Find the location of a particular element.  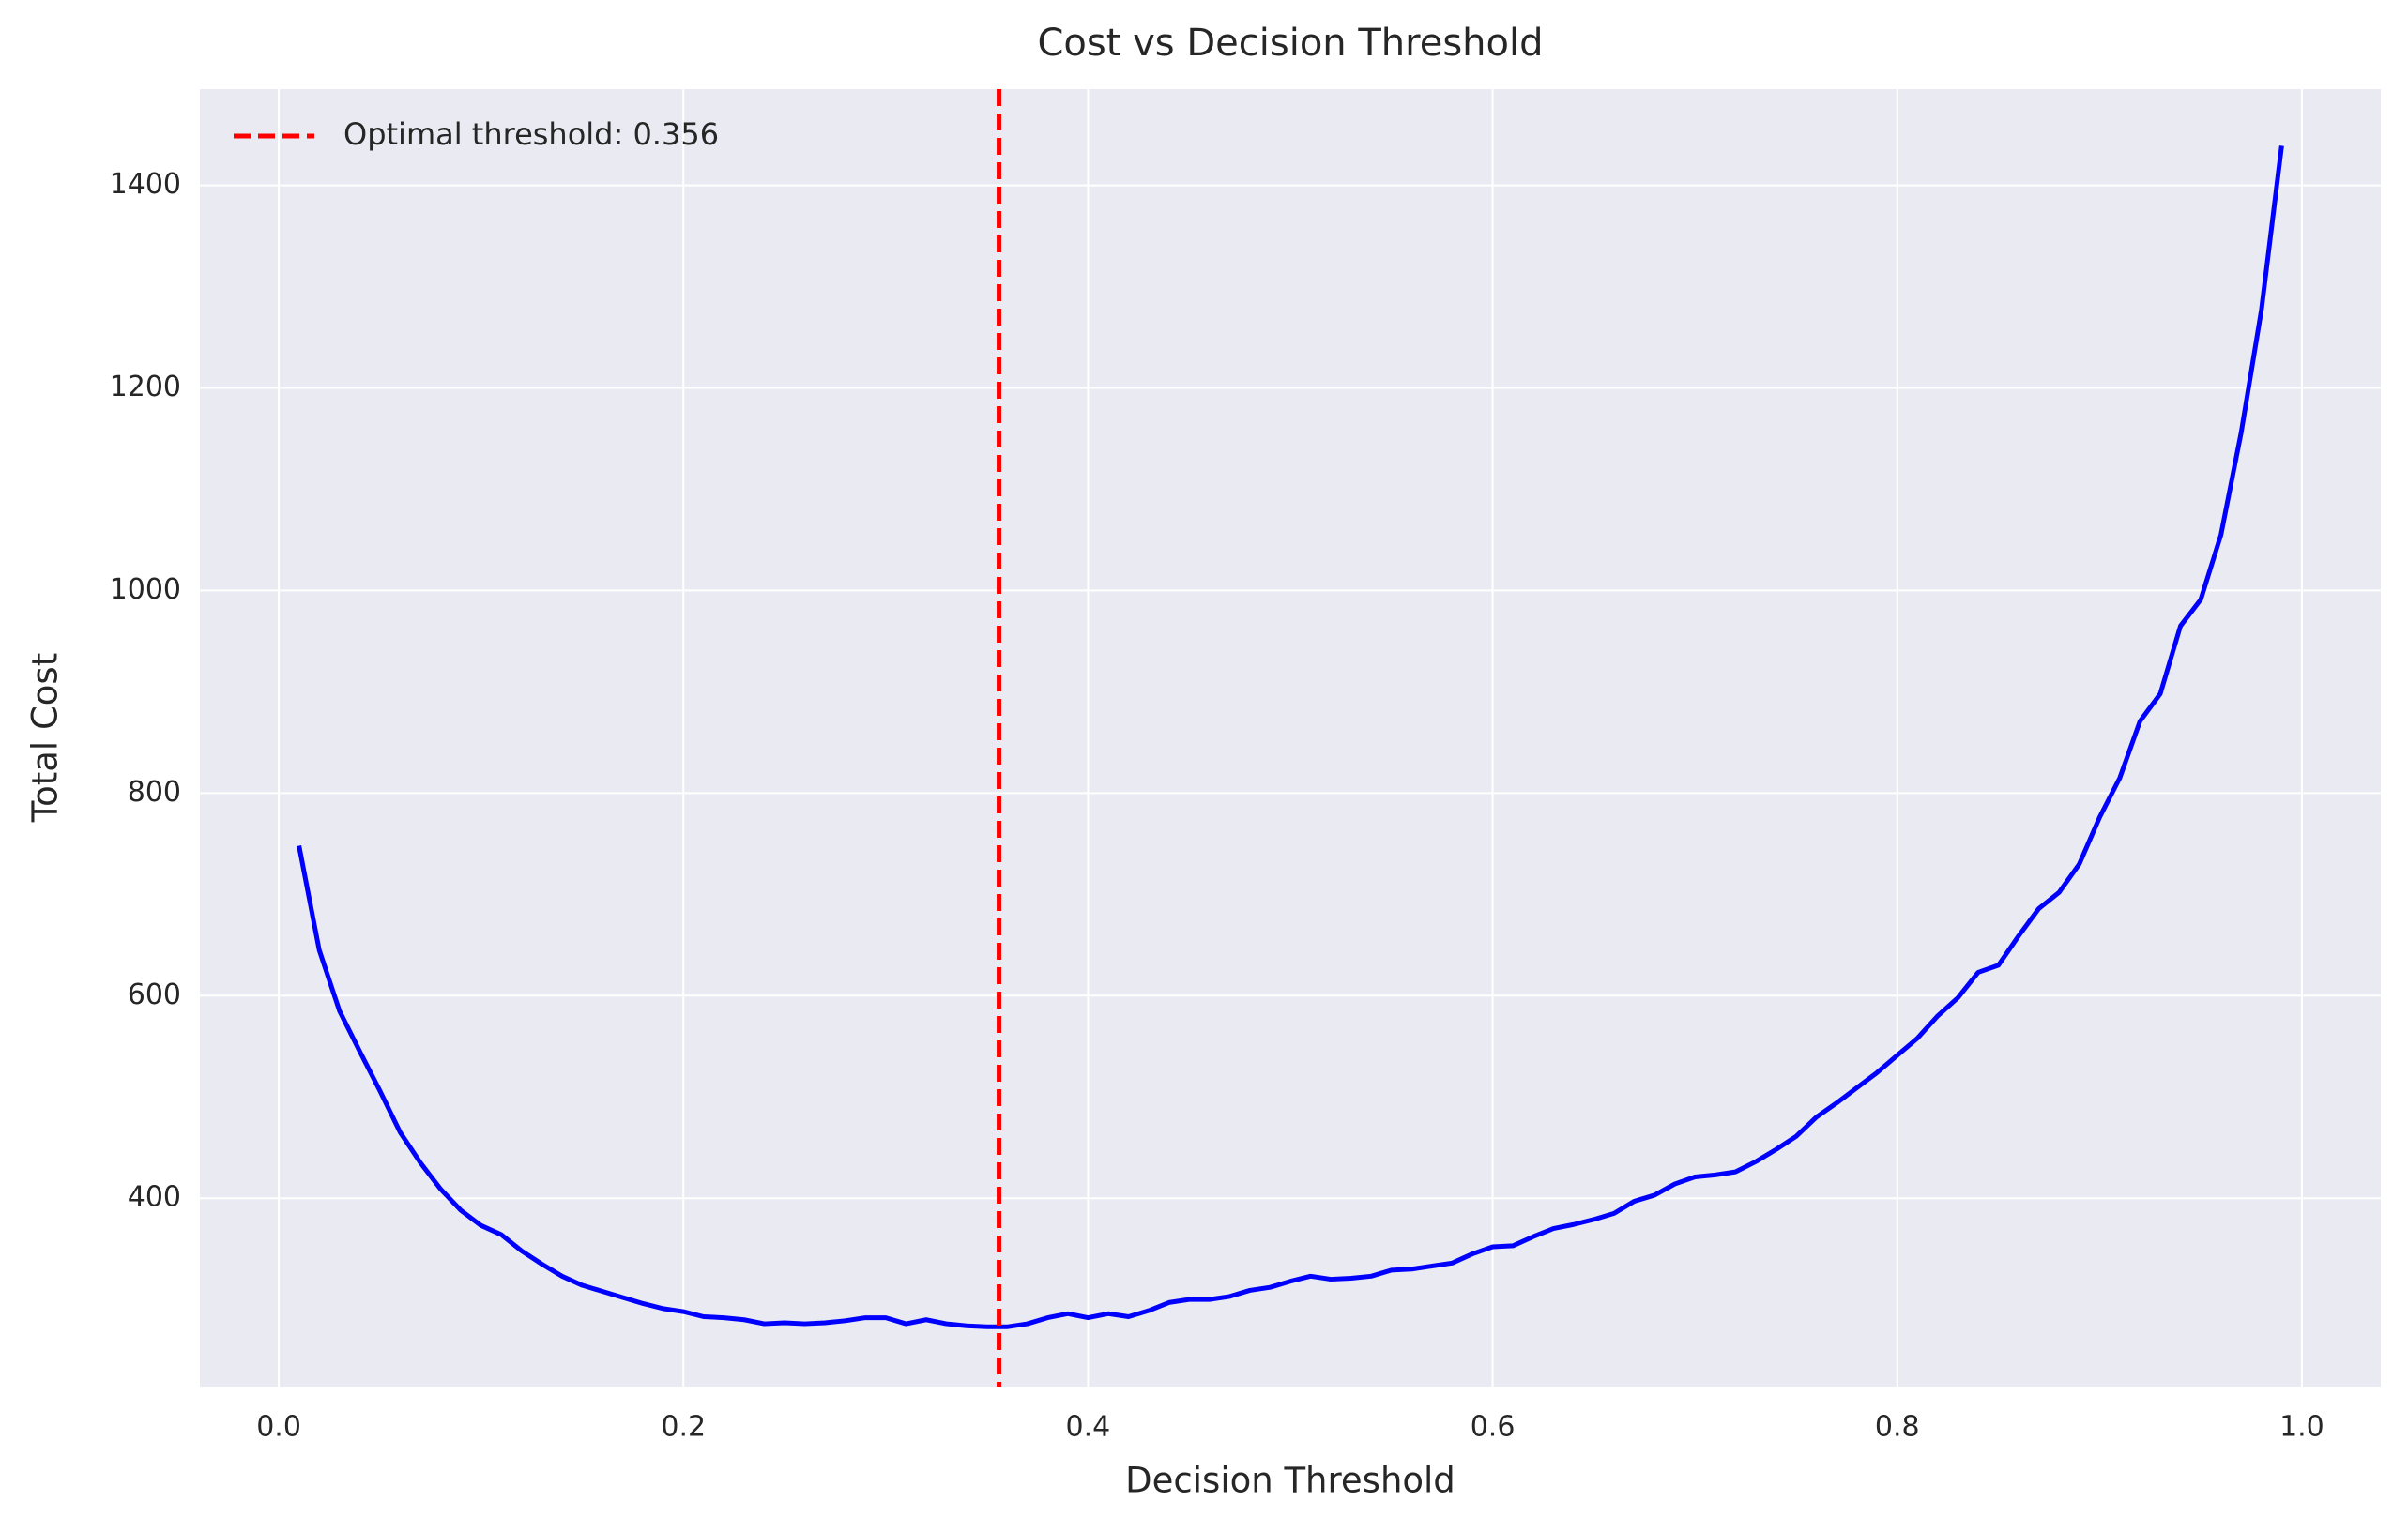

legend-label: Optimal threshold: 0.356 is located at coordinates (531, 134).